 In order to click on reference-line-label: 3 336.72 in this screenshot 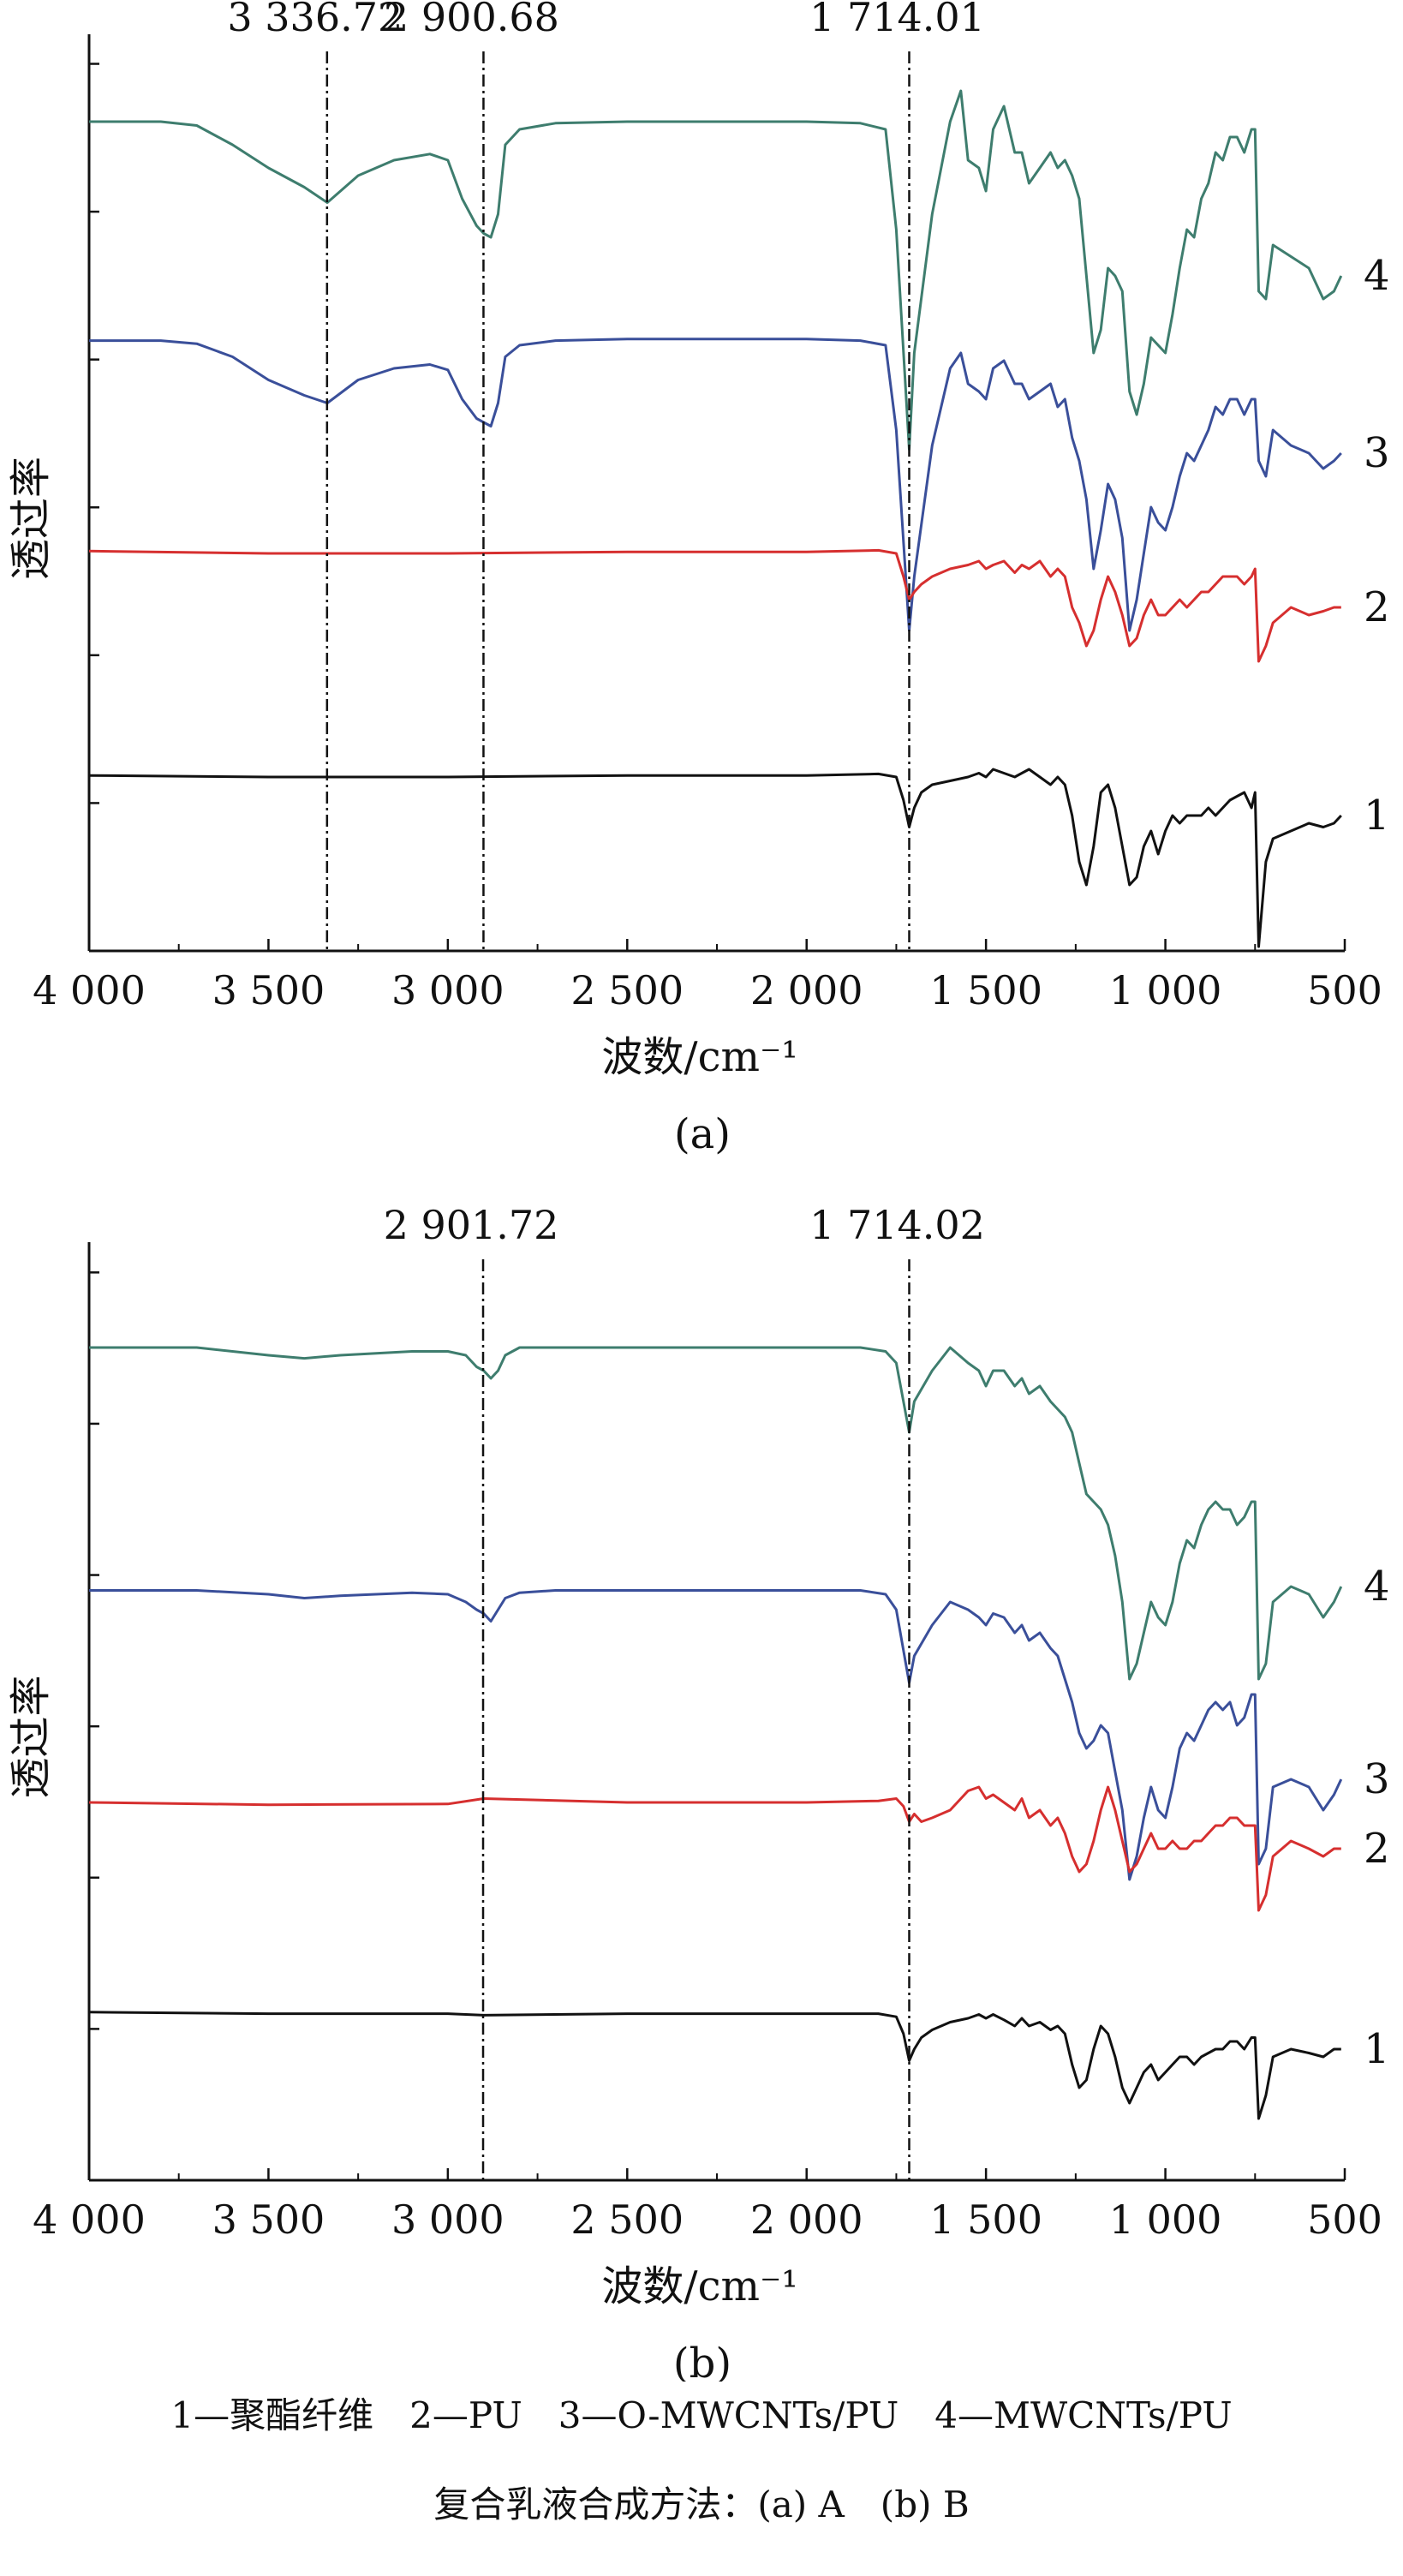, I will do `click(315, 20)`.